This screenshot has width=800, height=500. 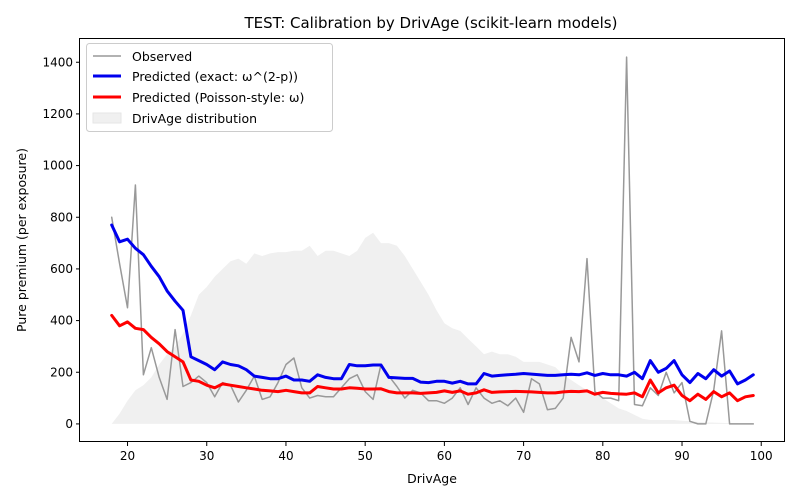 I want to click on y-tick-label: 1000, so click(x=57, y=166).